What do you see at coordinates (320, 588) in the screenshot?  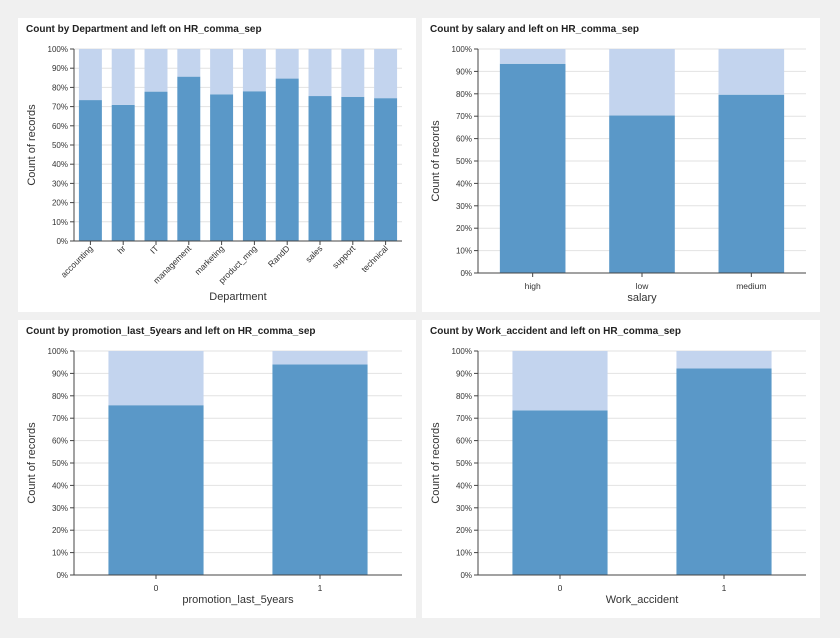 I see `x-tick-label: 1` at bounding box center [320, 588].